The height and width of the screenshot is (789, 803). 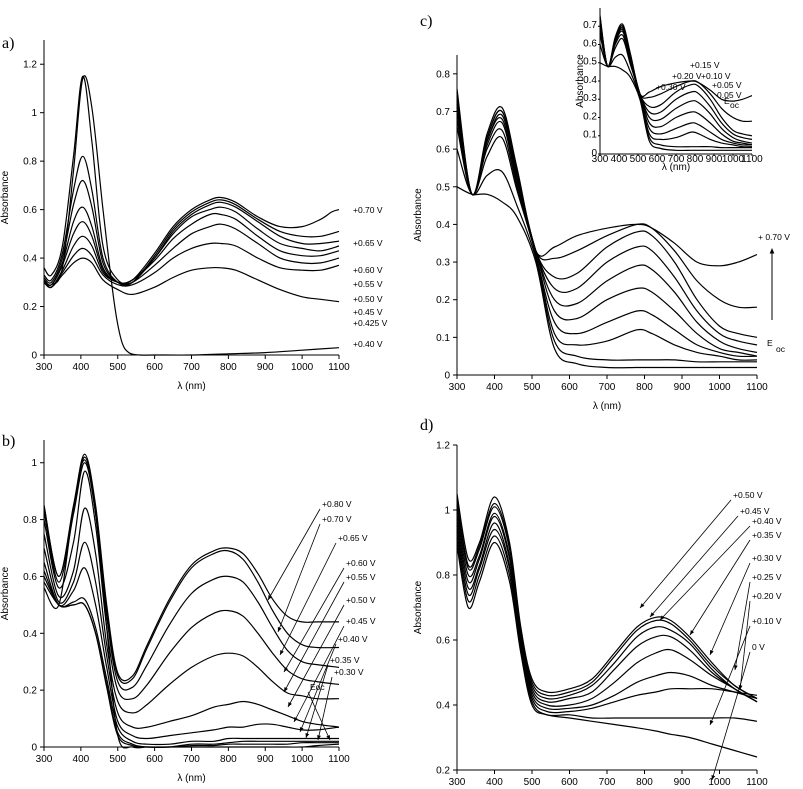 I want to click on curve-label: + 0.70 V, so click(x=774, y=237).